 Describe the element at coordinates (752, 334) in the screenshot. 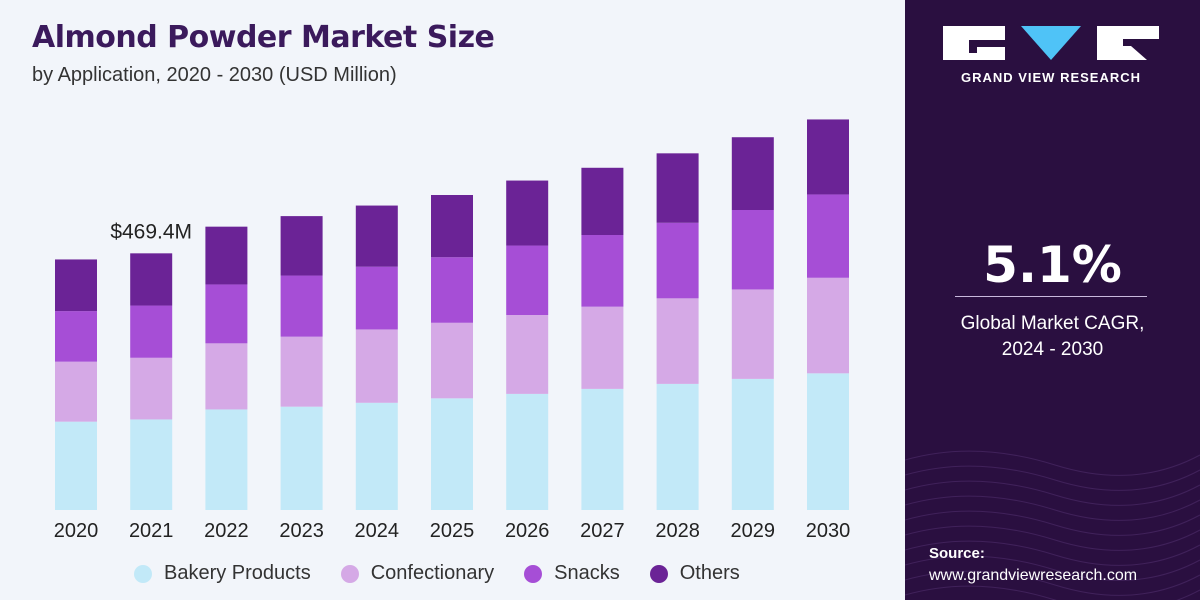

I see `bar-confectionary-2029` at that location.